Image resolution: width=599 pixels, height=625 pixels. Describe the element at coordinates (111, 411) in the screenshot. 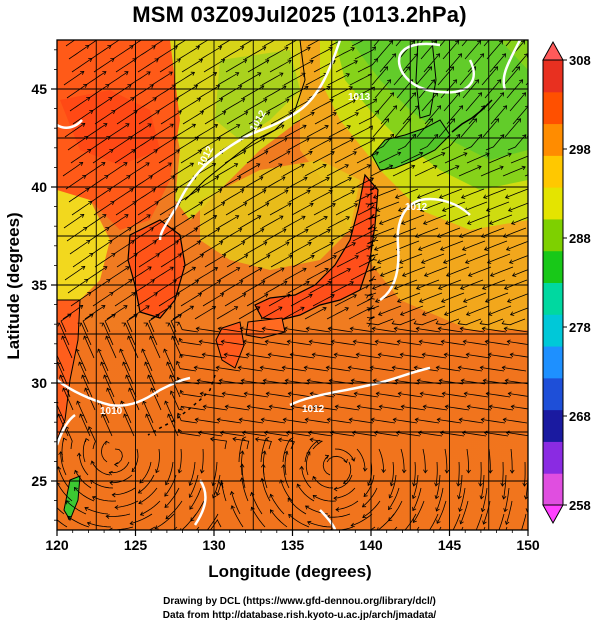

I see `isobar-label: 1010` at that location.